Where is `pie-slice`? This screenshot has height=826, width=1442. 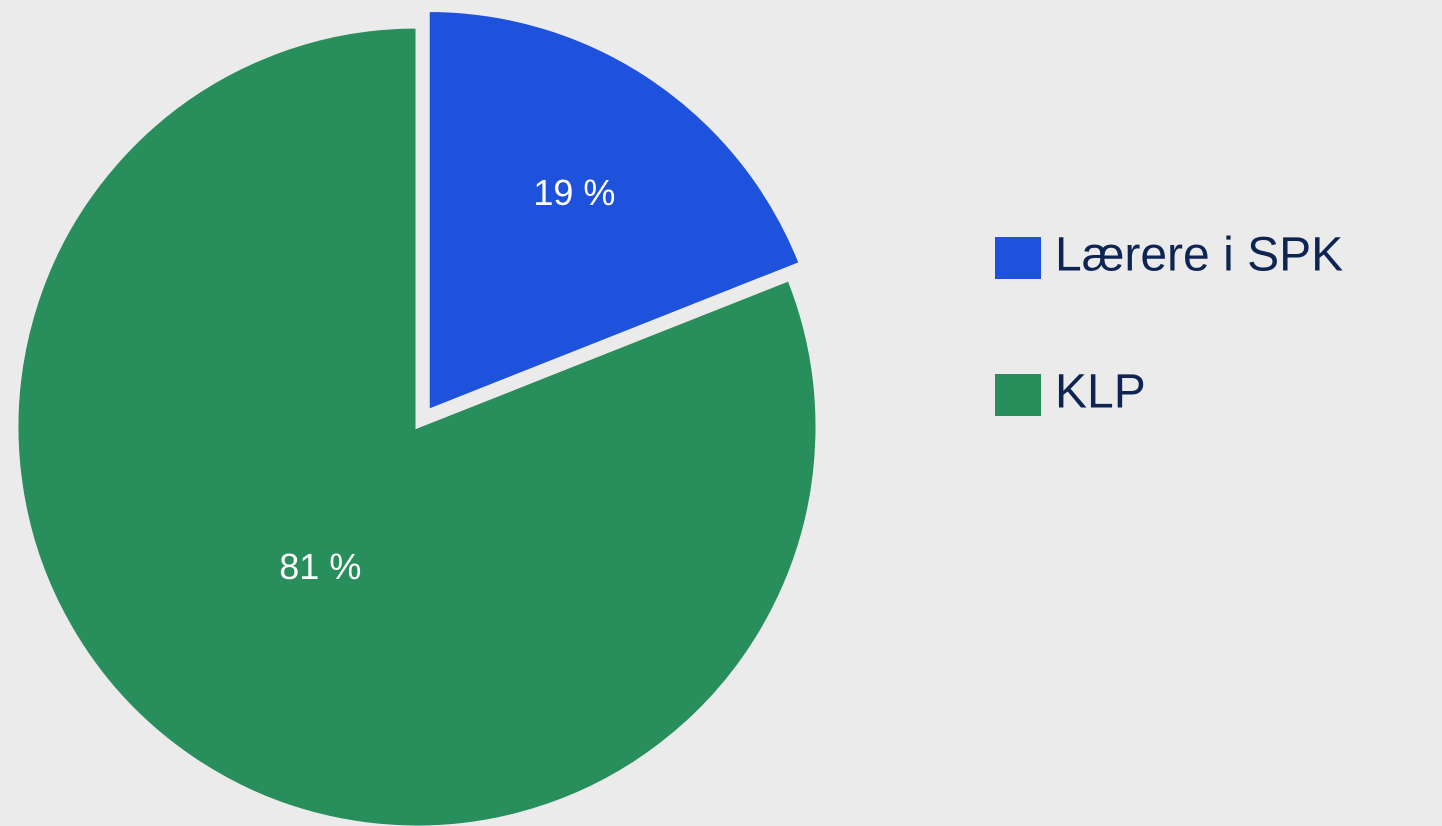 pie-slice is located at coordinates (614, 210).